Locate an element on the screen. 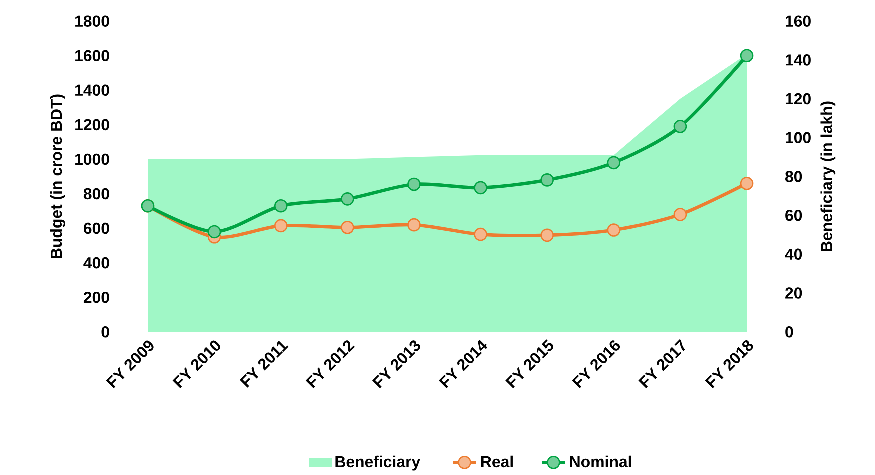  y2-tick-label: 140 is located at coordinates (798, 60).